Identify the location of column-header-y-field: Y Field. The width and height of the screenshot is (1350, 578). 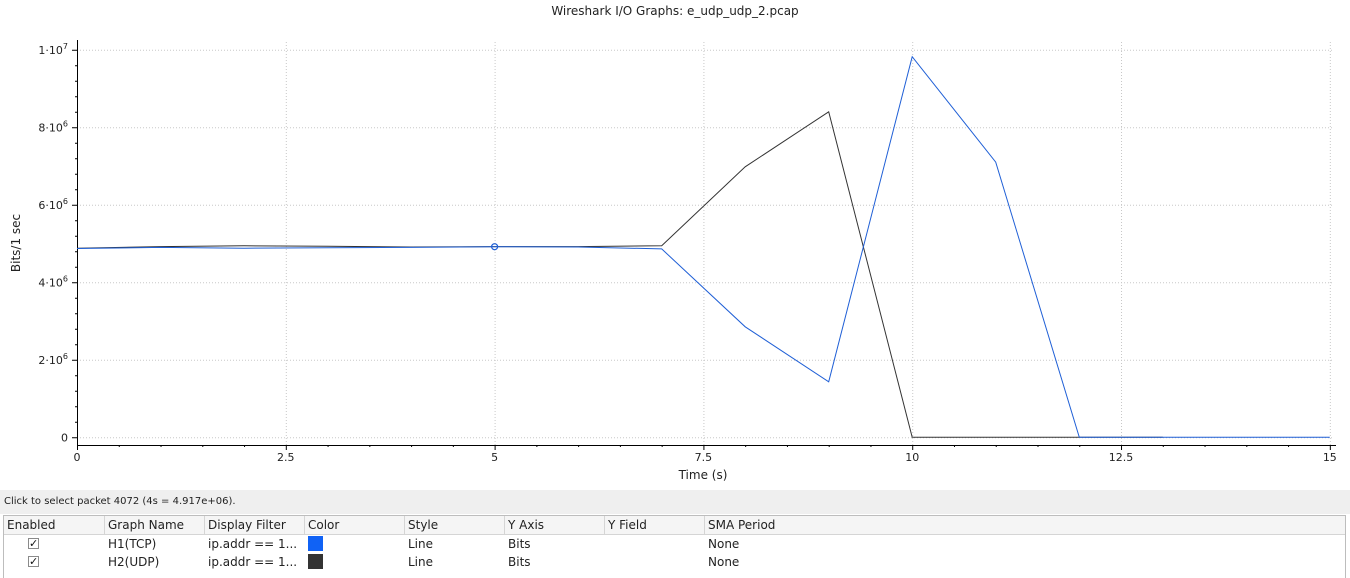
(655, 525).